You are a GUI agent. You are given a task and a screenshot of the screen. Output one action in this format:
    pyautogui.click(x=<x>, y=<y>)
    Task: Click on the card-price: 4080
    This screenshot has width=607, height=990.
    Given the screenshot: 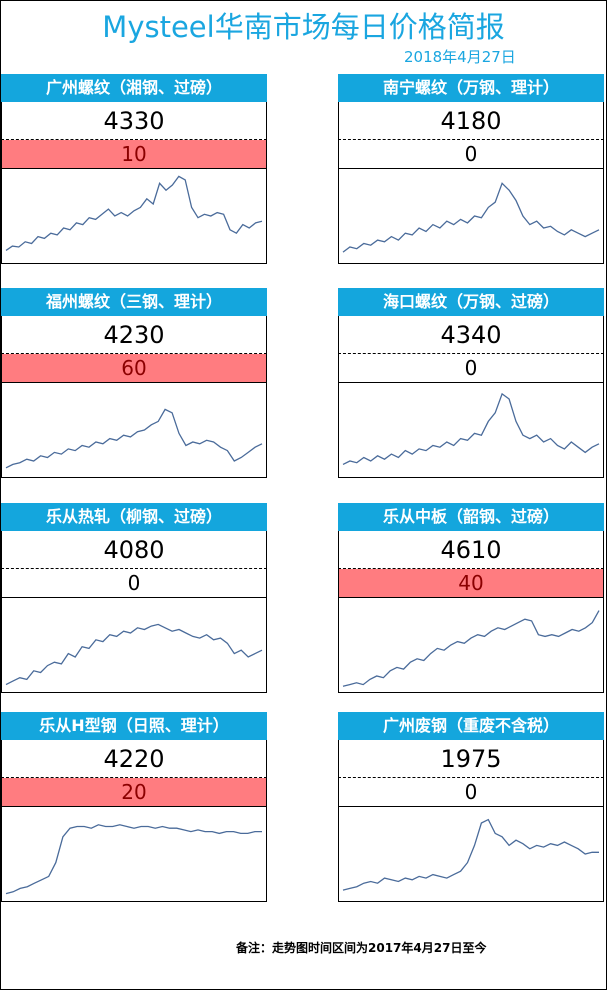 What is the action you would take?
    pyautogui.click(x=134, y=550)
    